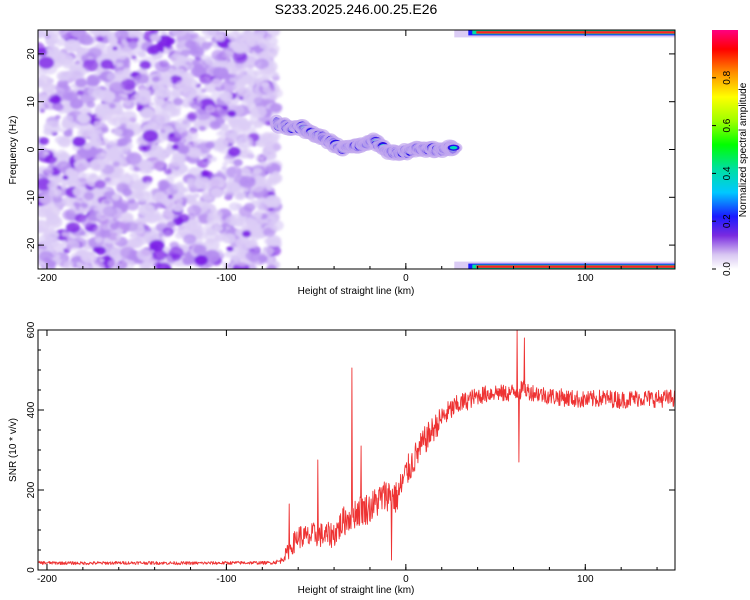  Describe the element at coordinates (226, 278) in the screenshot. I see `x-tick-label: -100` at that location.